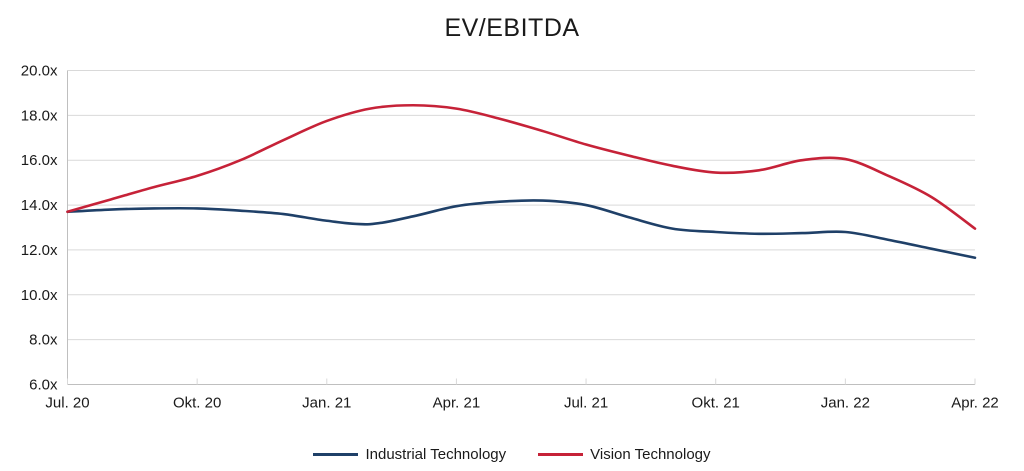 Image resolution: width=1024 pixels, height=471 pixels. Describe the element at coordinates (43, 385) in the screenshot. I see `y-tick-label: 6.0x` at that location.